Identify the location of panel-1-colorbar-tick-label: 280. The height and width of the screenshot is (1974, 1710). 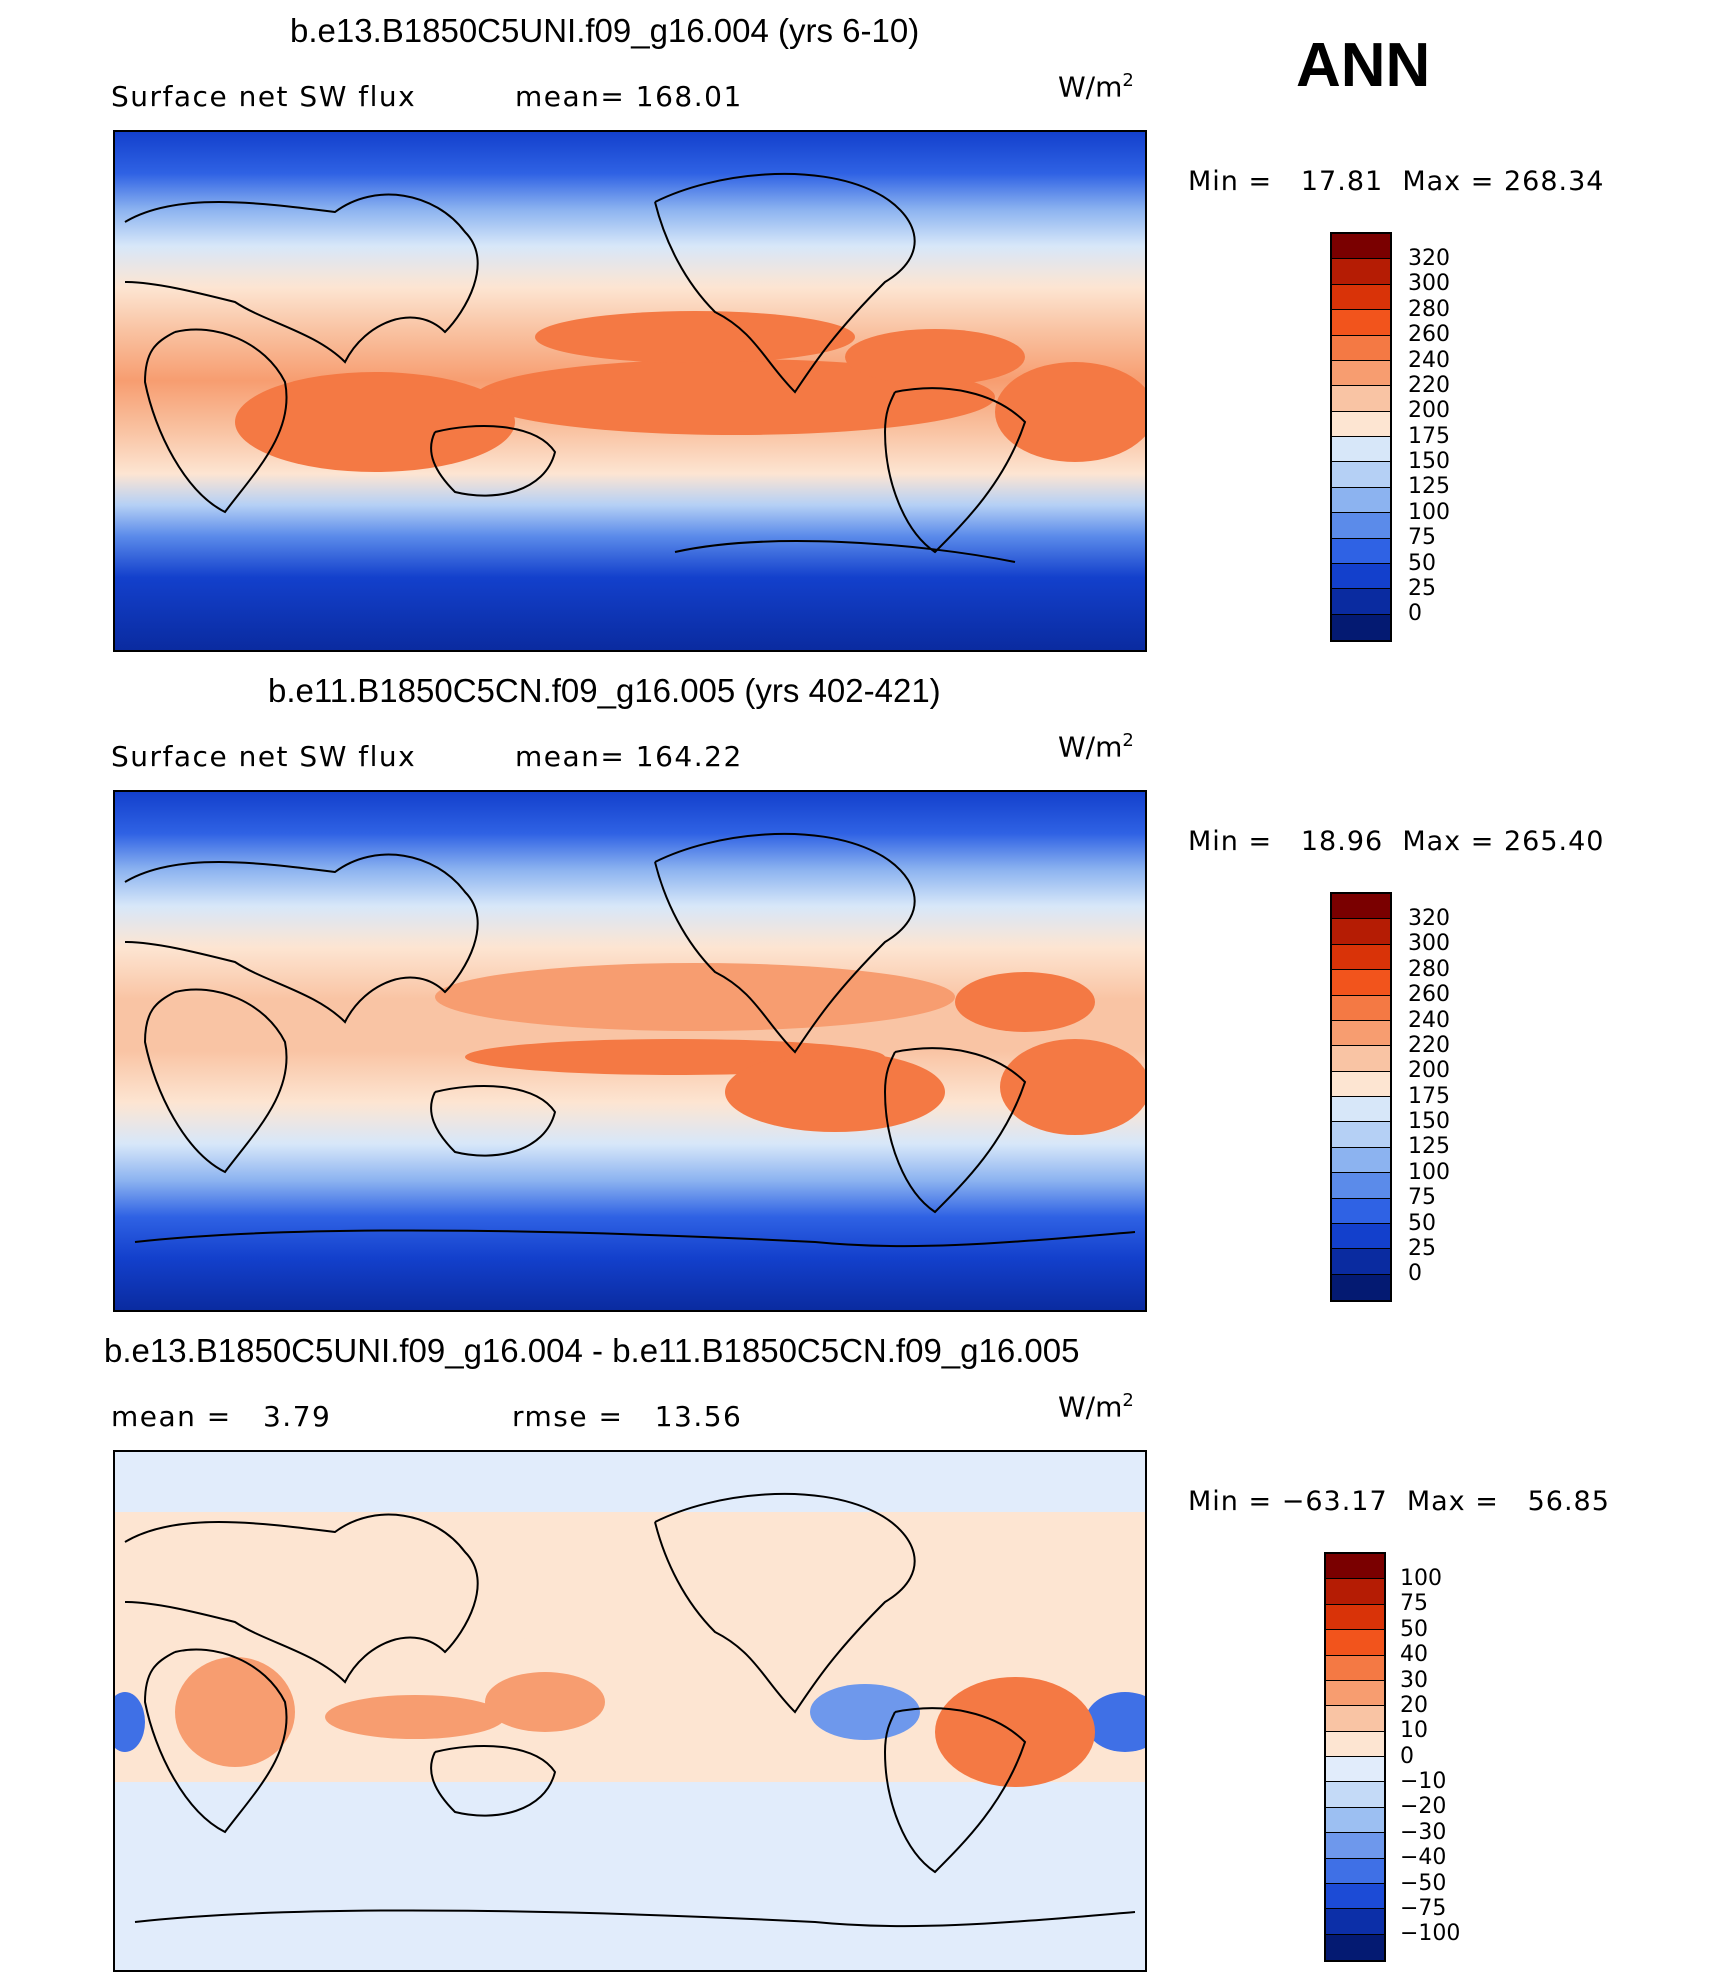
(1429, 309).